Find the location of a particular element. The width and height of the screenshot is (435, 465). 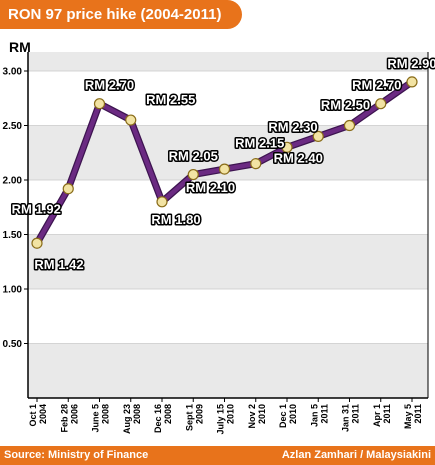

x-tick-label-2: June 5 2008 is located at coordinates (101, 418).